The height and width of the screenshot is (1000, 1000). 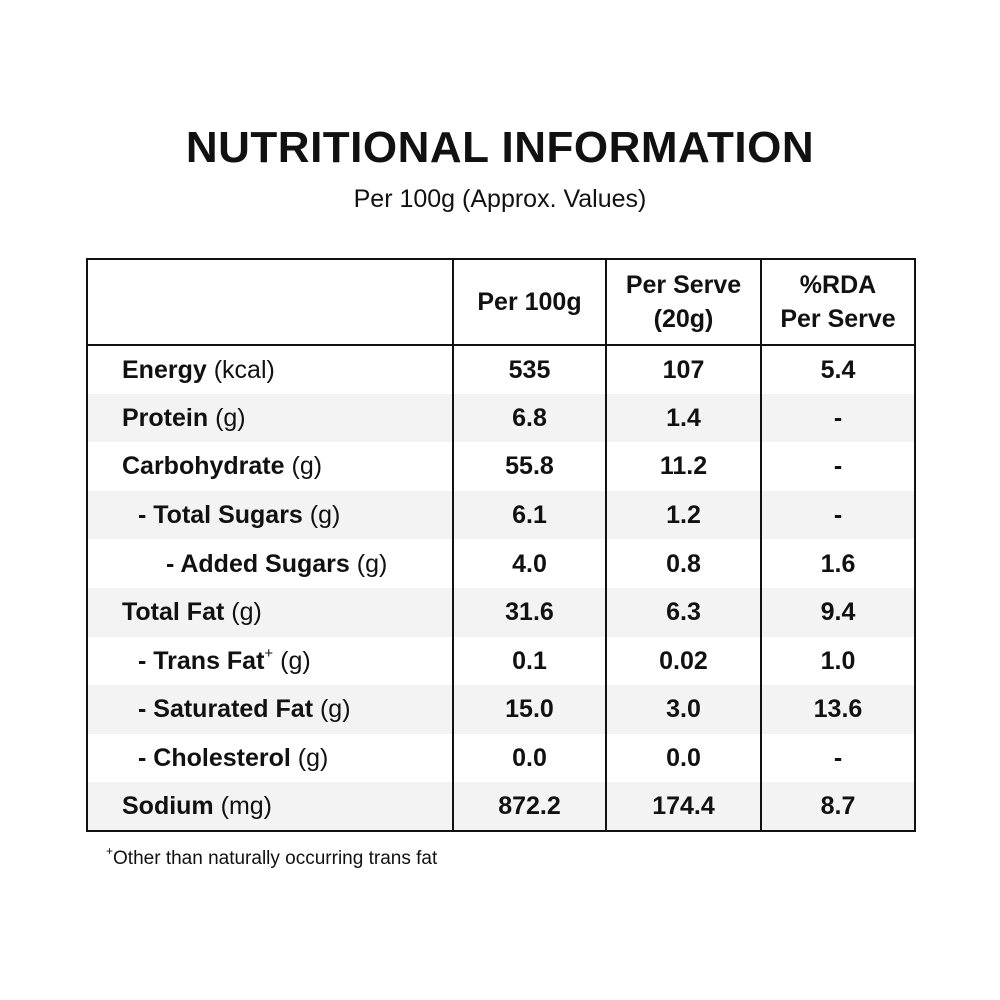 What do you see at coordinates (258, 563) in the screenshot?
I see `nutrient-name: - Added Sugars` at bounding box center [258, 563].